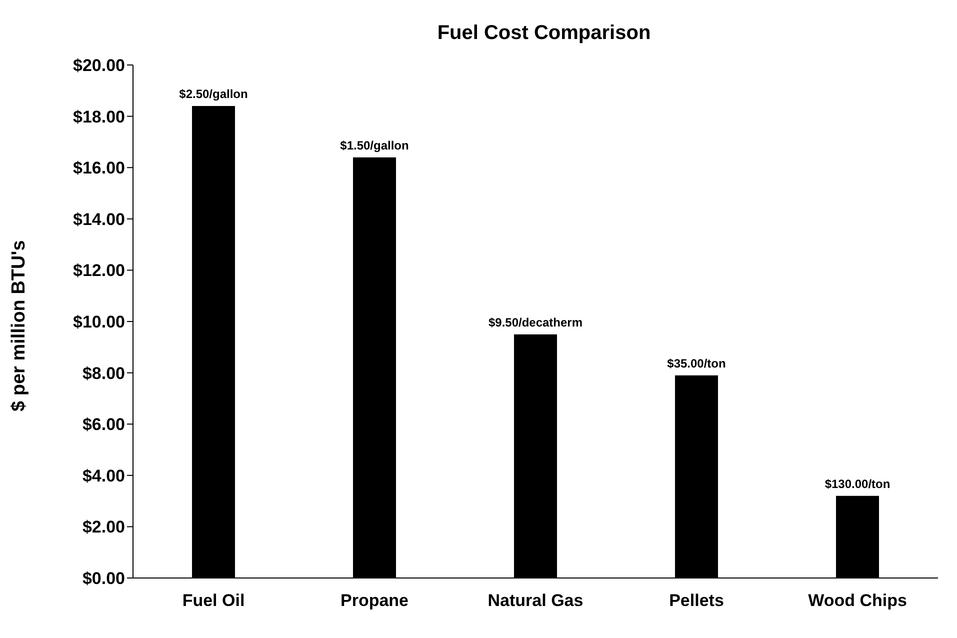 The image size is (957, 638). What do you see at coordinates (536, 600) in the screenshot?
I see `x-tick-label: Natural Gas` at bounding box center [536, 600].